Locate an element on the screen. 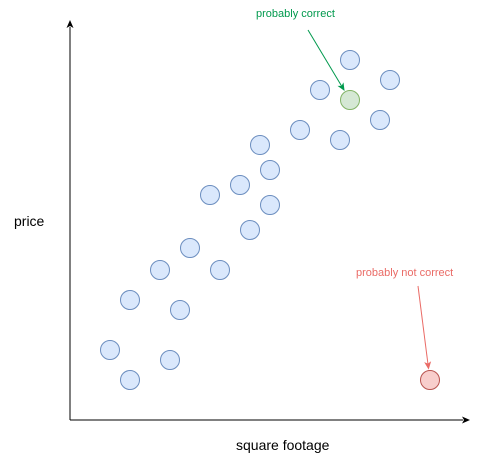 Image resolution: width=479 pixels, height=460 pixels. x-axis-label: square footage is located at coordinates (283, 445).